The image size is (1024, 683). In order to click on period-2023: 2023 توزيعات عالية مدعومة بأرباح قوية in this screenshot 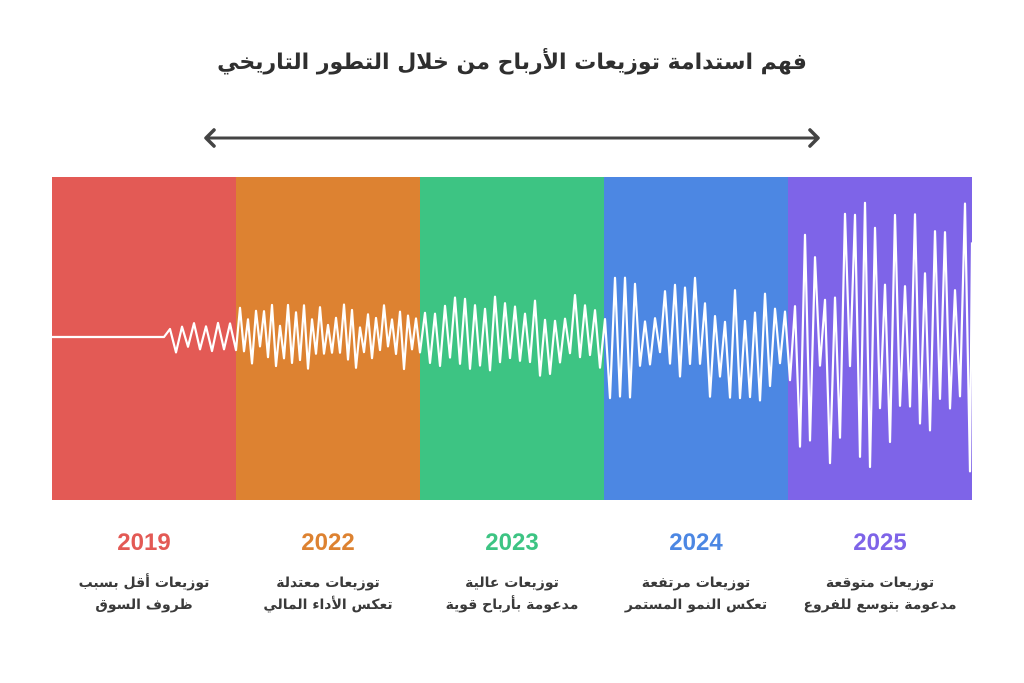, I will do `click(512, 572)`.